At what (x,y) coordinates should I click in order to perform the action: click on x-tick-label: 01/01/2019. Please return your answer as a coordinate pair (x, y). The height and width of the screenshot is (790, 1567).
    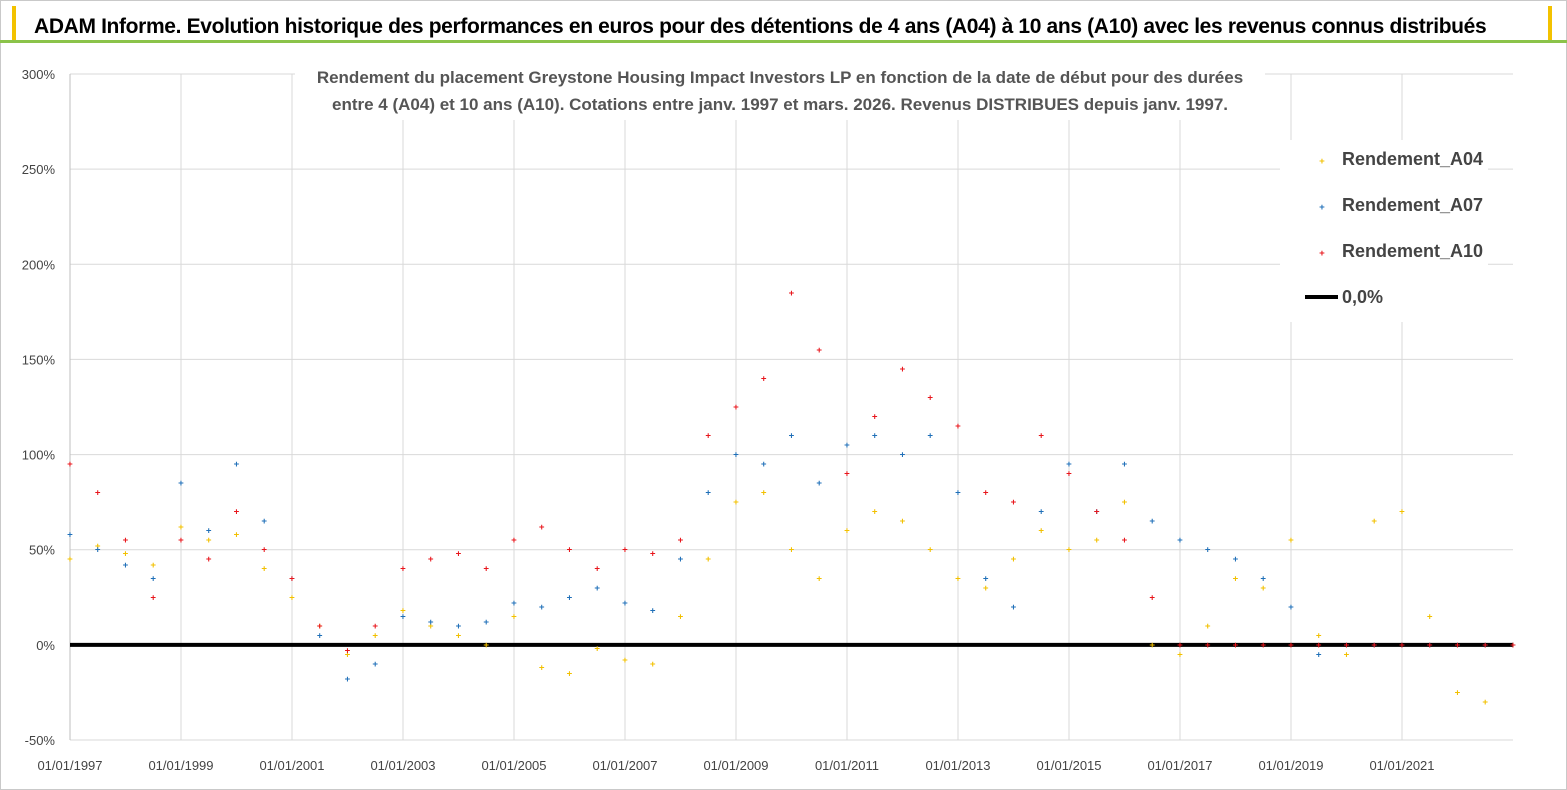
    Looking at the image, I should click on (1290, 765).